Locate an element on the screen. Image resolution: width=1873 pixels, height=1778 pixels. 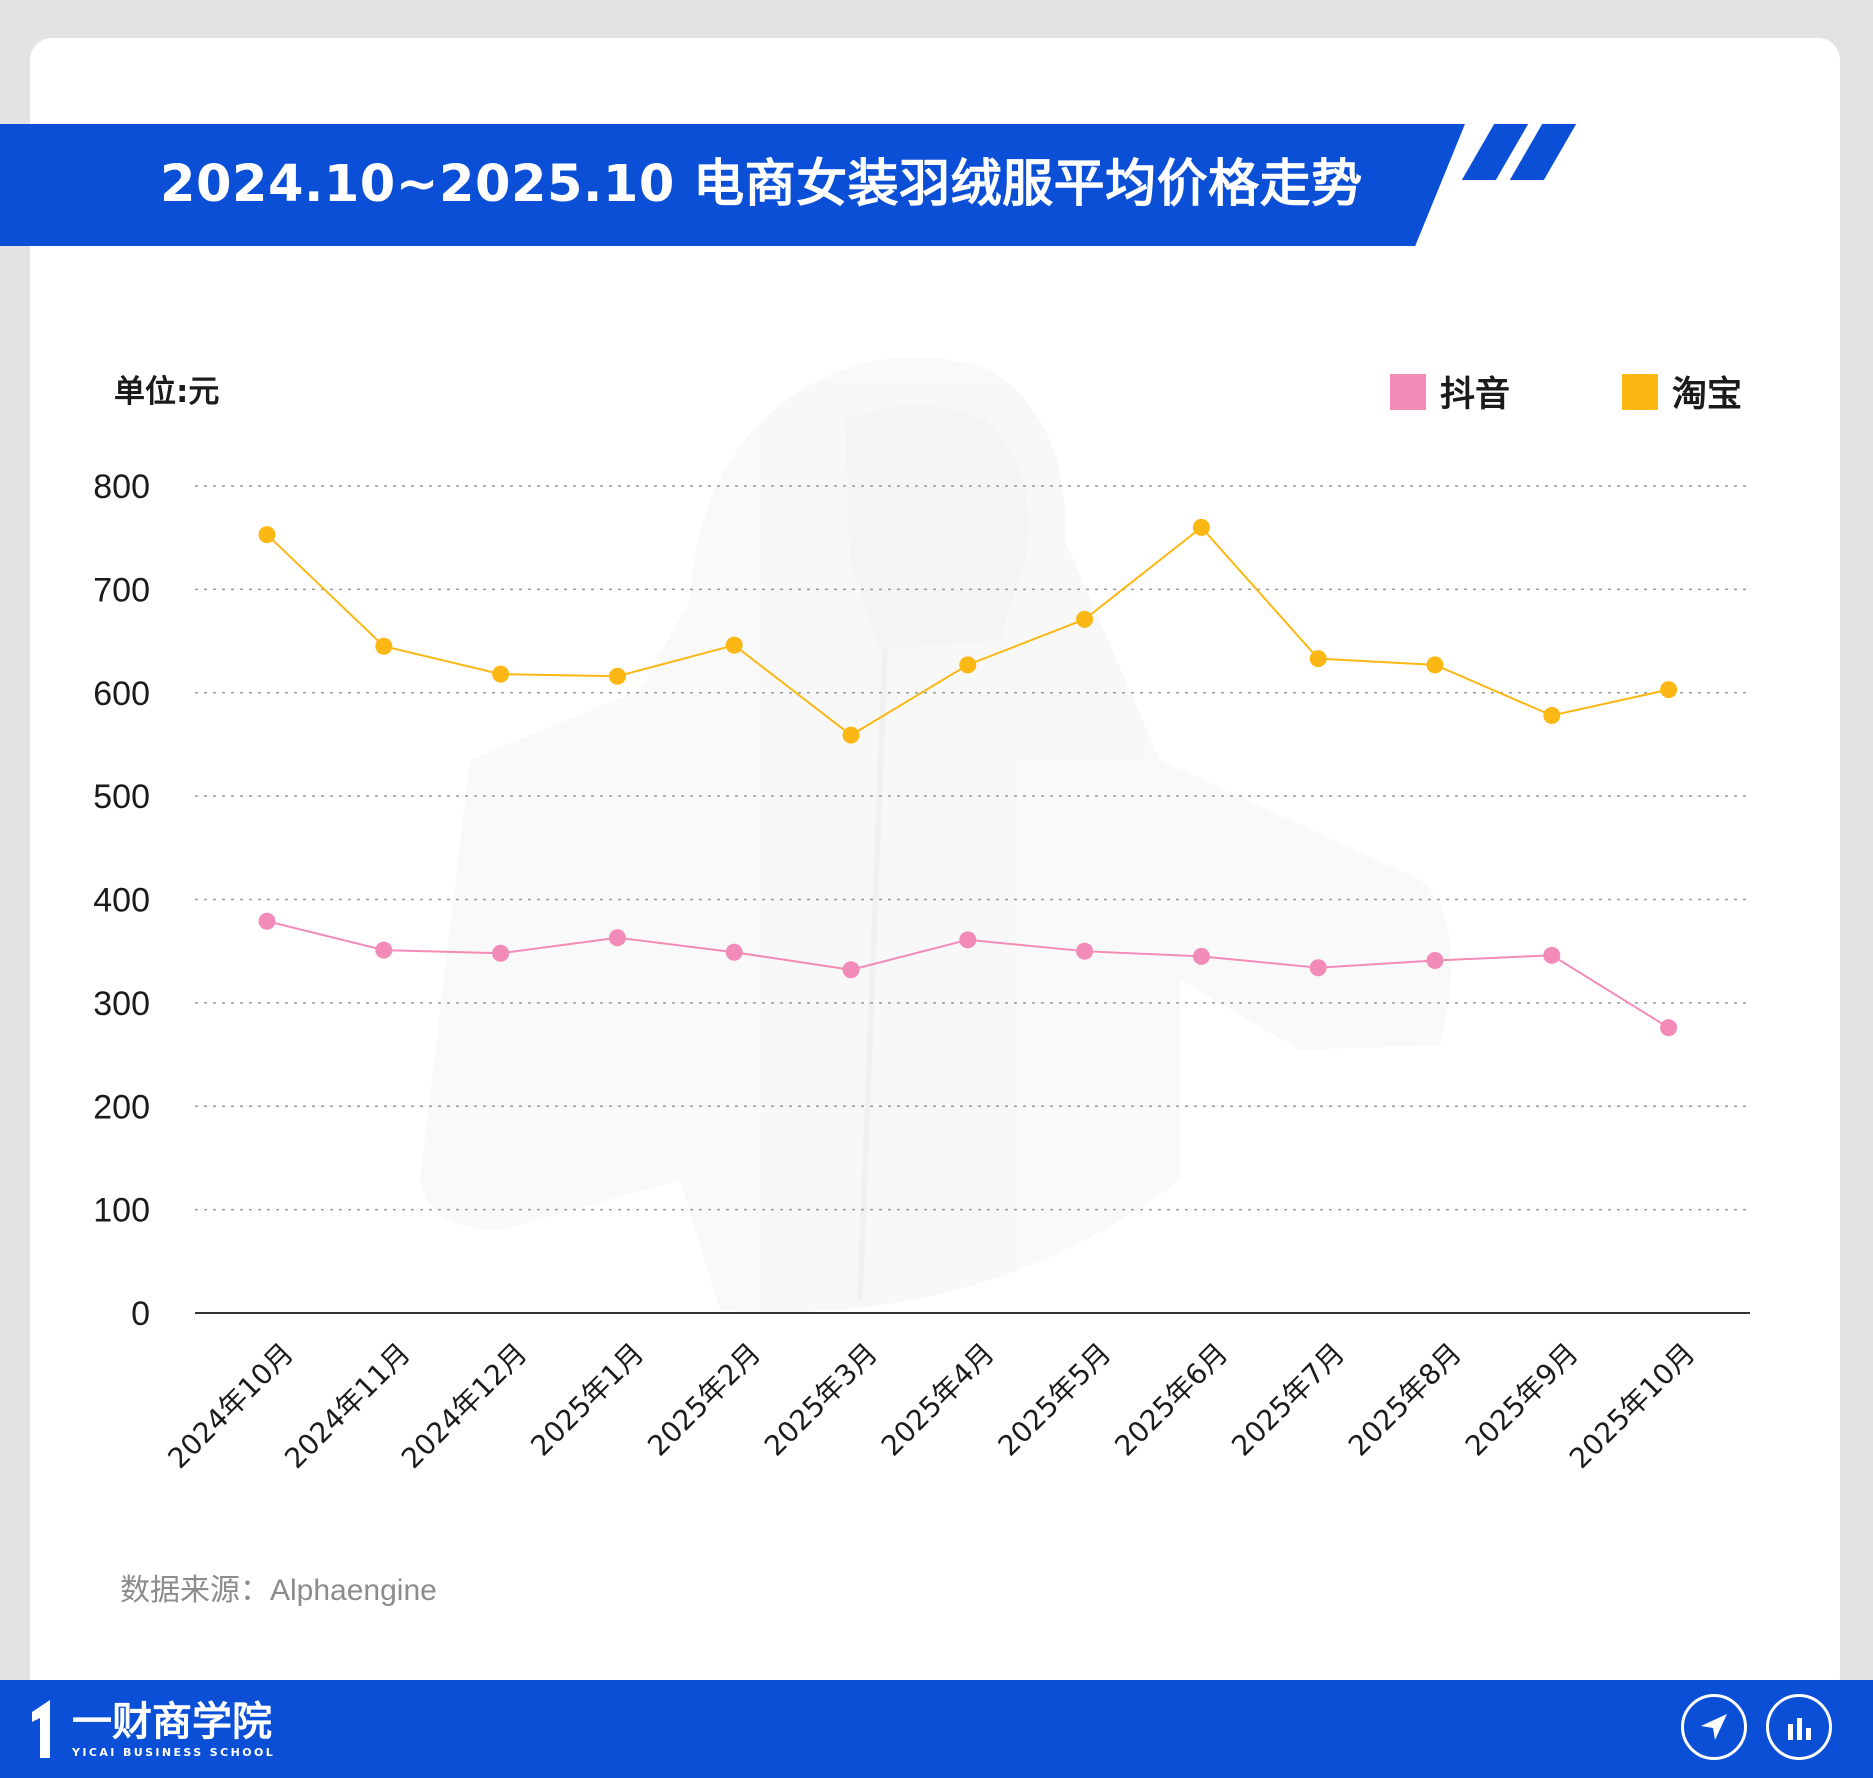
legend-label-taobao: 淘宝 is located at coordinates (1707, 395).